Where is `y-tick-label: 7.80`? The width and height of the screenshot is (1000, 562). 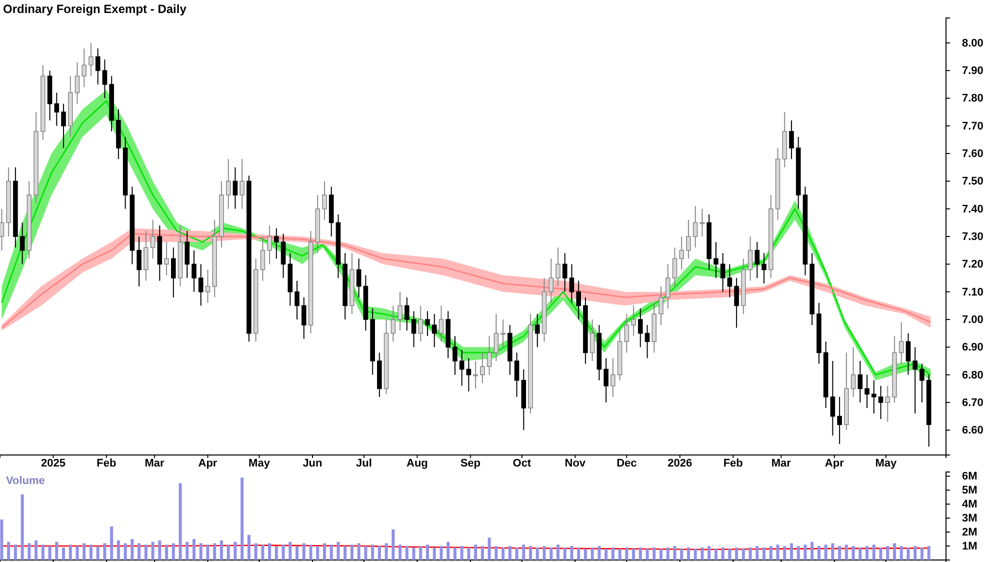
y-tick-label: 7.80 is located at coordinates (973, 98).